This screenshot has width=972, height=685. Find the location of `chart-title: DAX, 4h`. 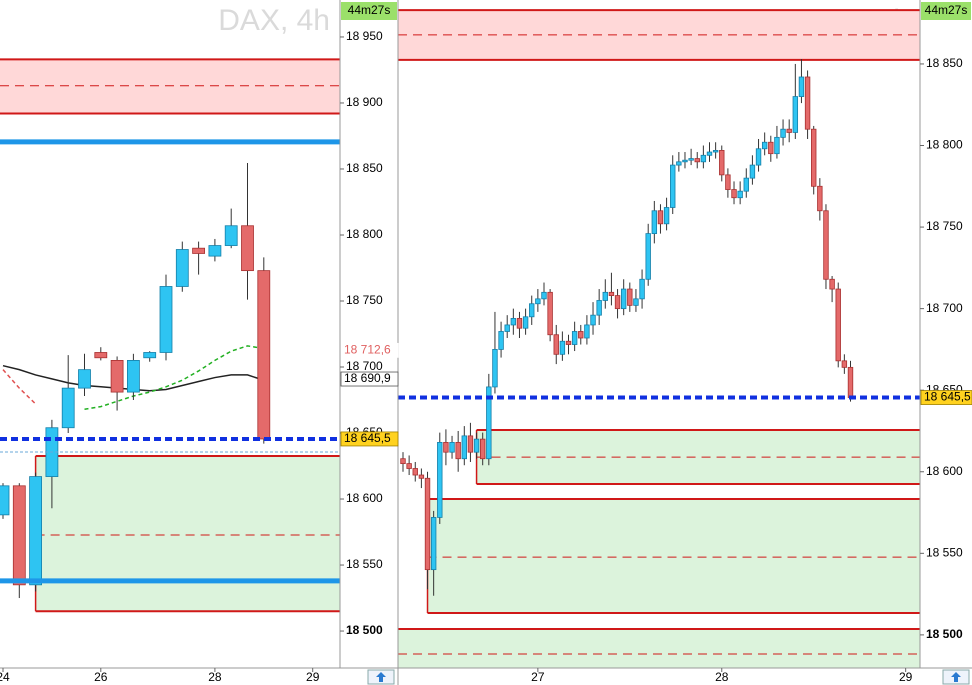

chart-title: DAX, 4h is located at coordinates (274, 20).